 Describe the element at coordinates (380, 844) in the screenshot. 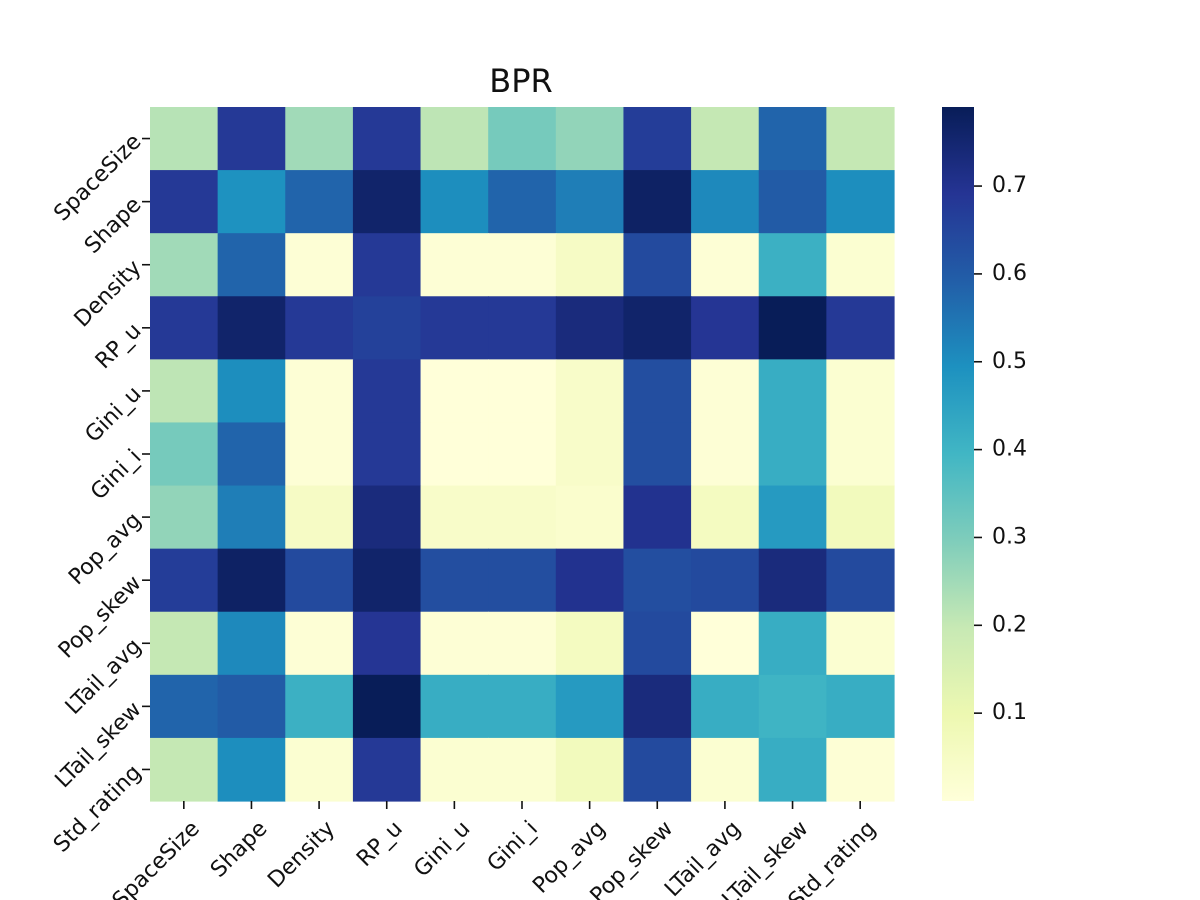

I see `x-tick-label: RP_u` at that location.